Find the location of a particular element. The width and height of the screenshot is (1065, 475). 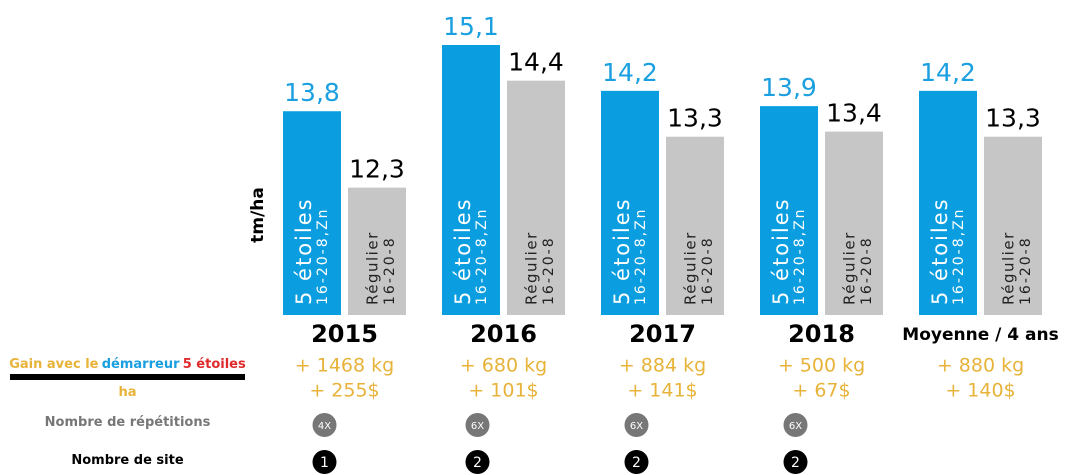

repetitions-label: Nombre de répétitions is located at coordinates (127, 422).